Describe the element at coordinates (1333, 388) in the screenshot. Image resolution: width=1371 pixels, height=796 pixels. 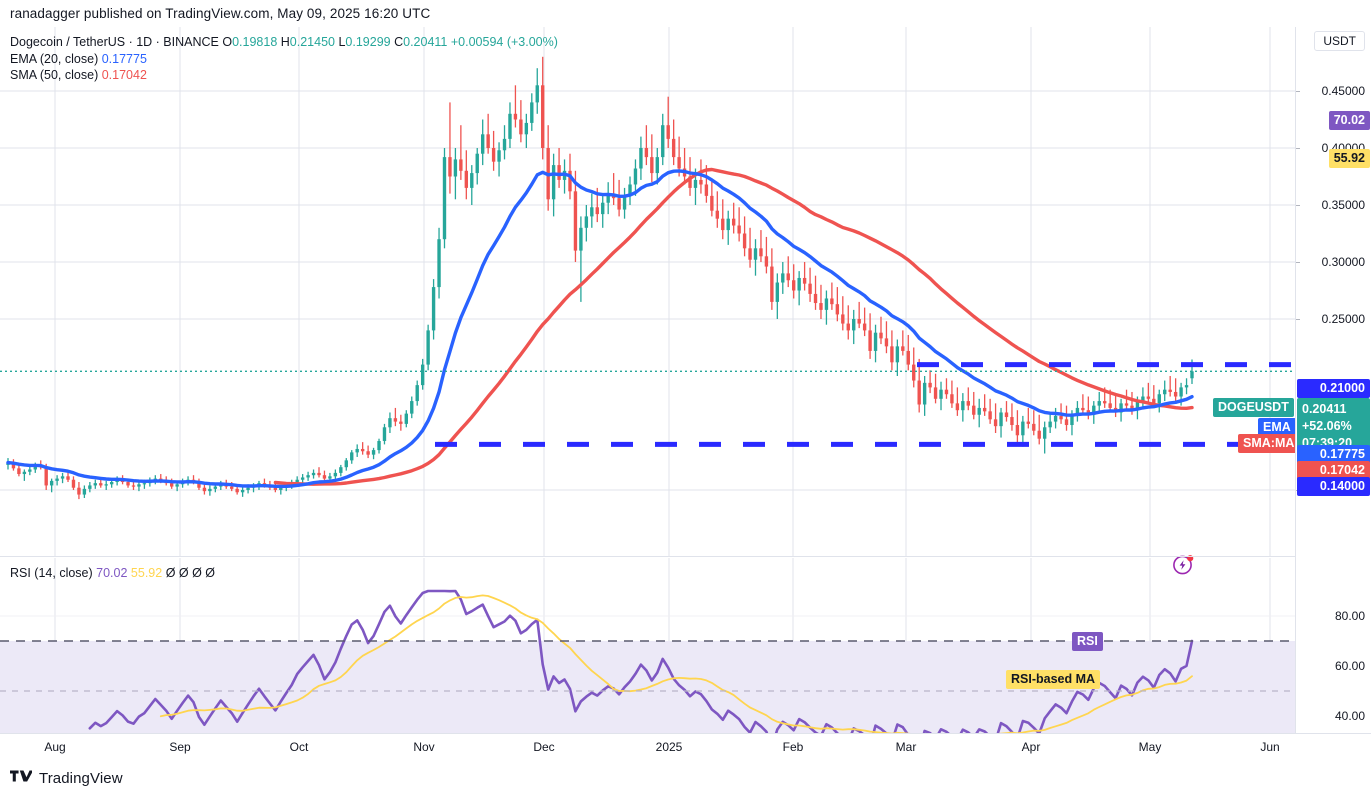
I see `resistance-level-label: 0.21000` at that location.